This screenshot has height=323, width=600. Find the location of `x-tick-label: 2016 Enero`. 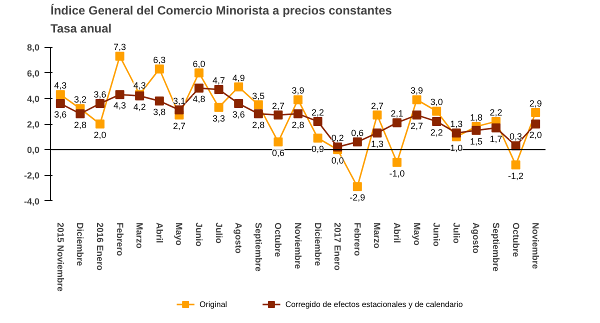

x-tick-label: 2016 Enero is located at coordinates (100, 247).